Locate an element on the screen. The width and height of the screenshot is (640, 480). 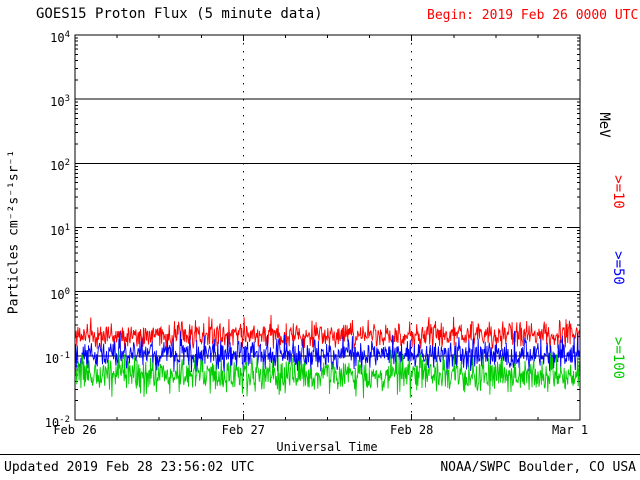
y-tick-label: 10⁴ is located at coordinates (60, 37).